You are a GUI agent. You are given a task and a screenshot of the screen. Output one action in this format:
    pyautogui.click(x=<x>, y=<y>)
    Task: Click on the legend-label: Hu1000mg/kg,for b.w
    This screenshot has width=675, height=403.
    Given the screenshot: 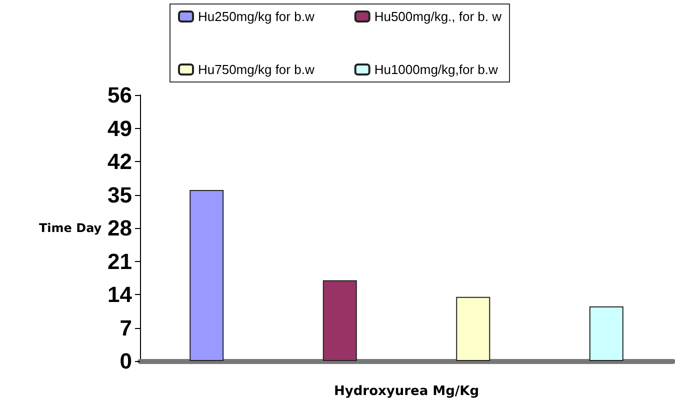 What is the action you would take?
    pyautogui.click(x=436, y=69)
    